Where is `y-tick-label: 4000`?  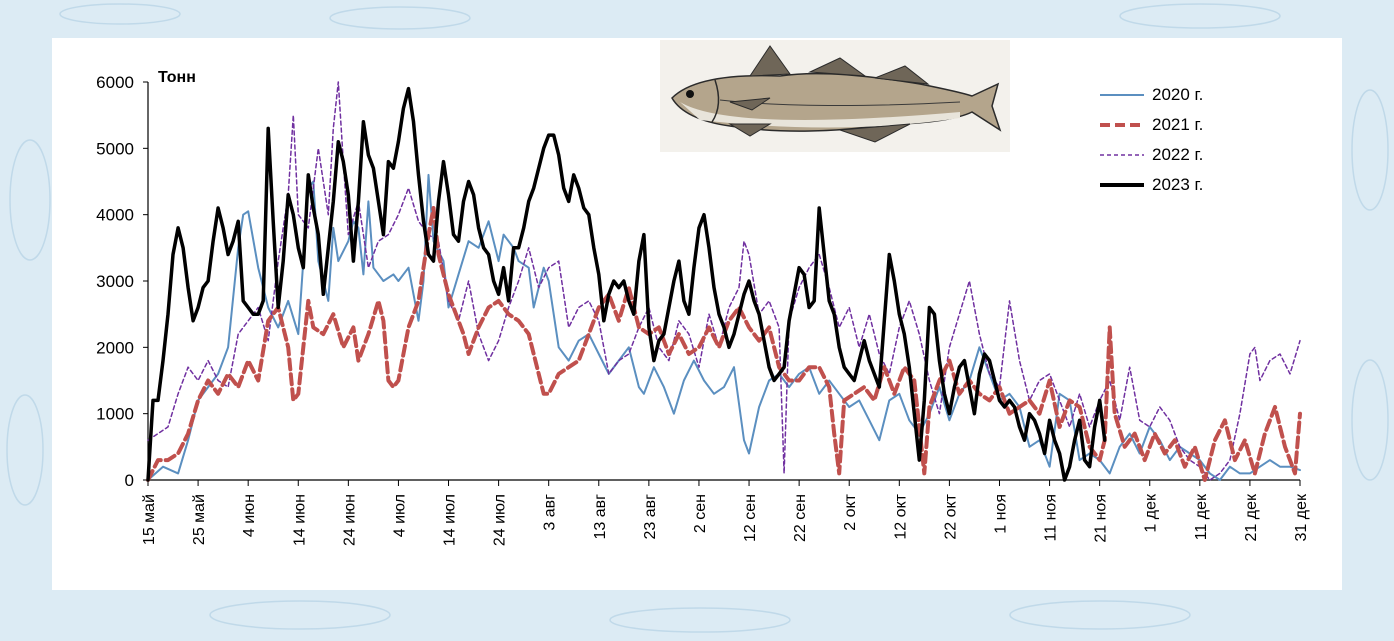 y-tick-label: 4000 is located at coordinates (115, 215).